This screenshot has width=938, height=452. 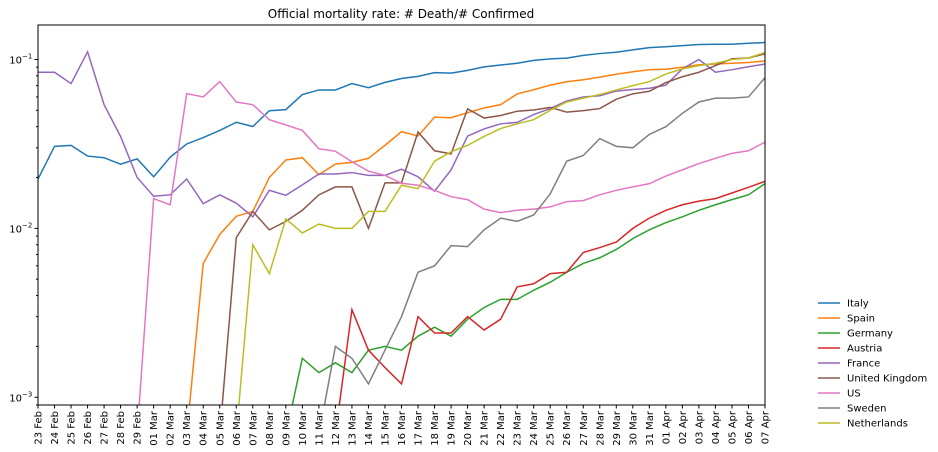 What do you see at coordinates (861, 319) in the screenshot?
I see `legend-label: Spain` at bounding box center [861, 319].